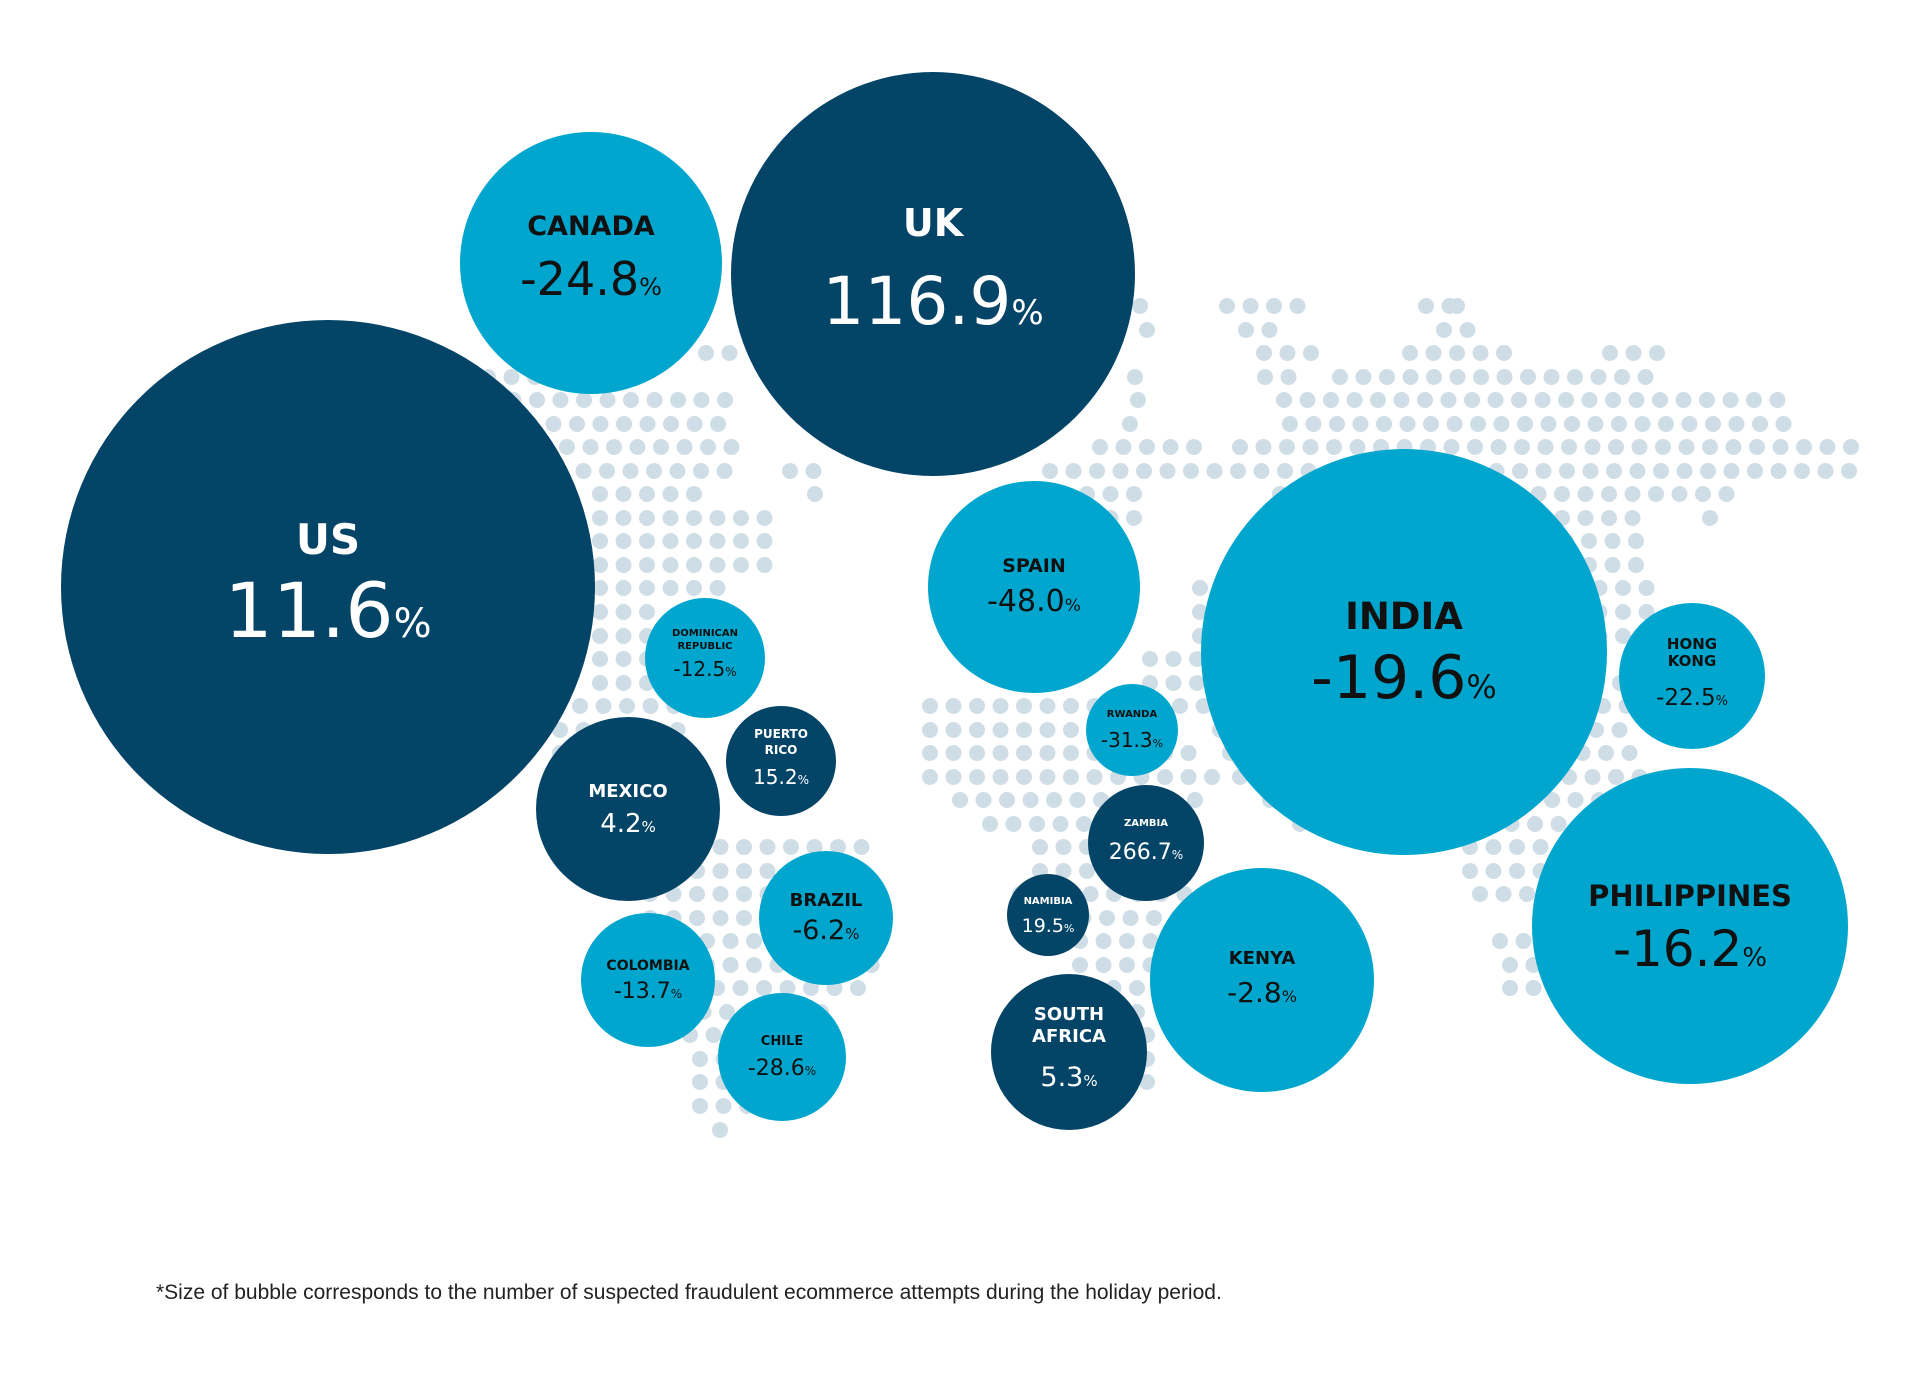 The image size is (1920, 1374). What do you see at coordinates (1146, 843) in the screenshot?
I see `bubble-circle-zambia` at bounding box center [1146, 843].